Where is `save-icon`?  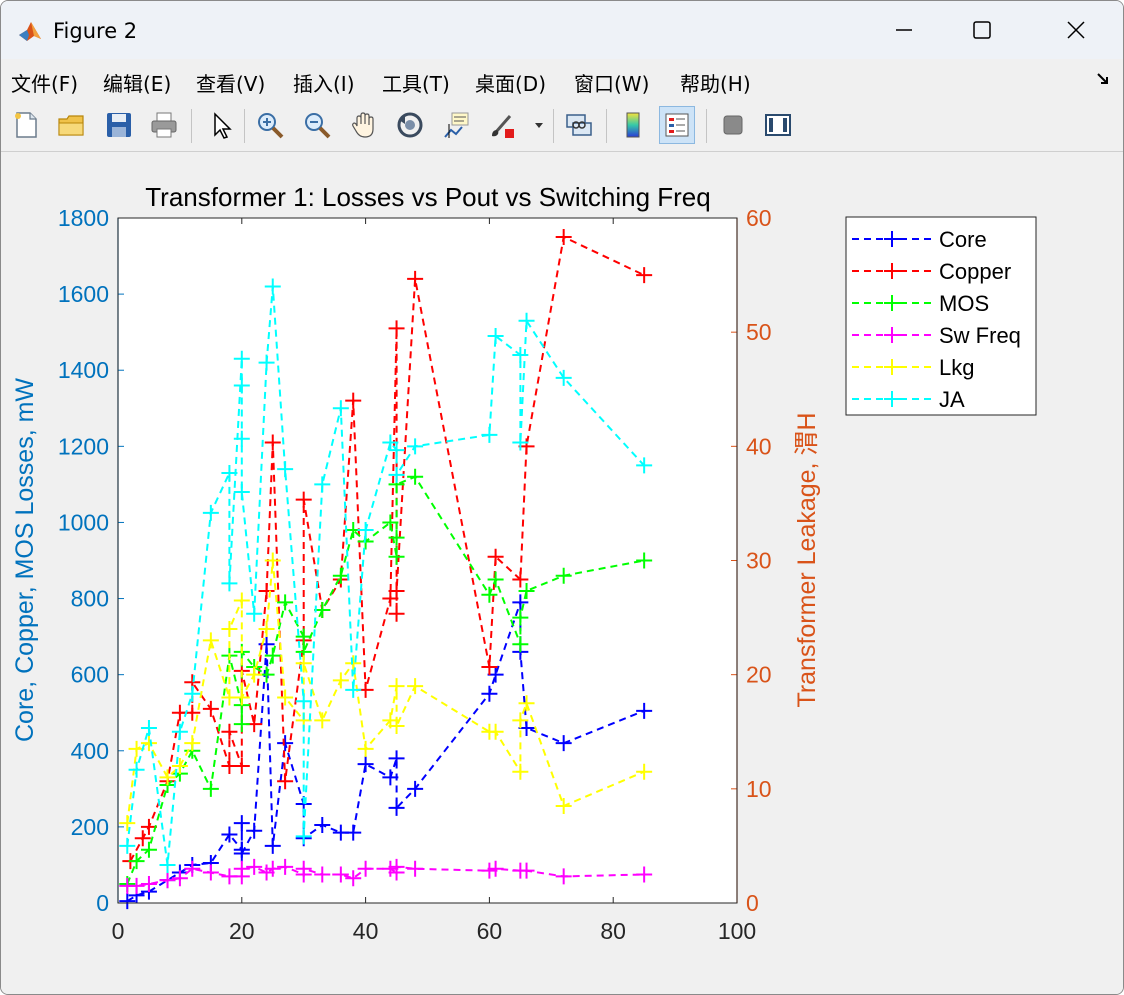
save-icon is located at coordinates (119, 125).